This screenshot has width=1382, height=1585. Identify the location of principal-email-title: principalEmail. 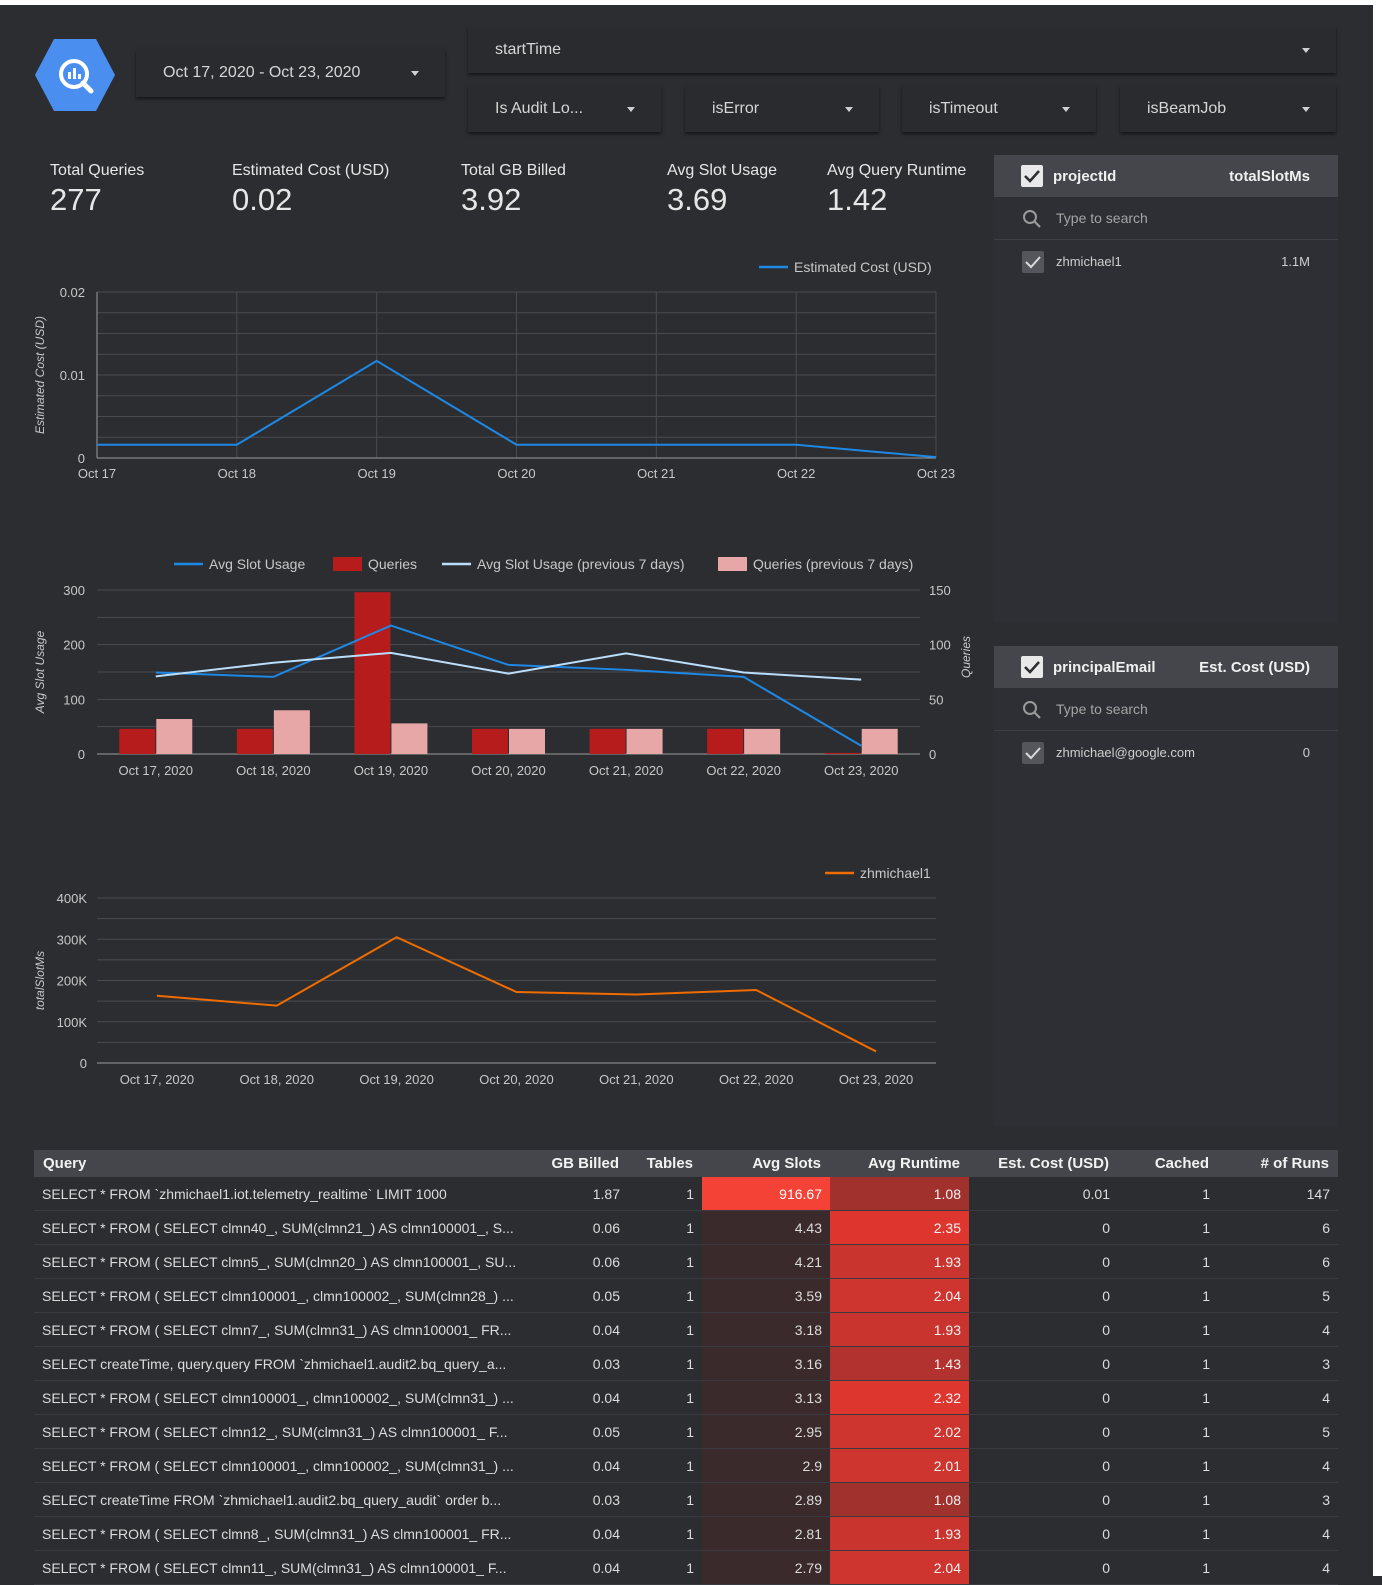
(1104, 667).